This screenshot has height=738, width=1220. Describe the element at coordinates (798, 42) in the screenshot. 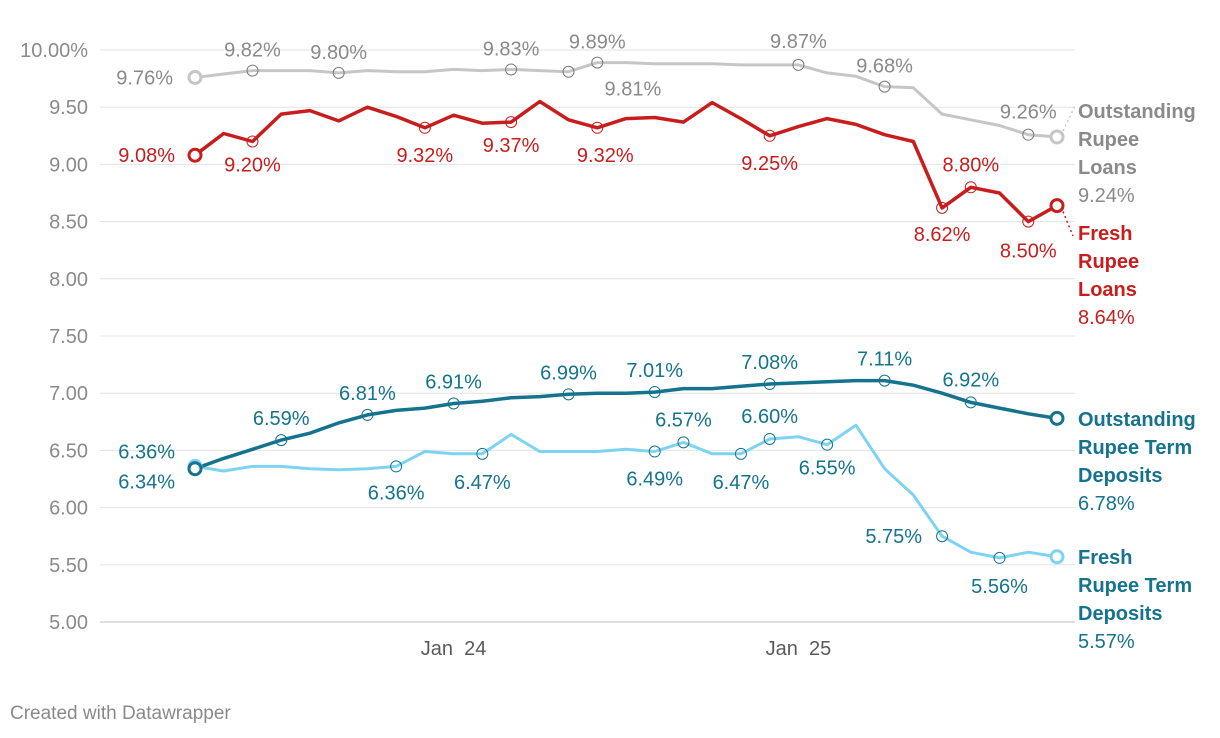

I see `data-label: 9.87%` at that location.